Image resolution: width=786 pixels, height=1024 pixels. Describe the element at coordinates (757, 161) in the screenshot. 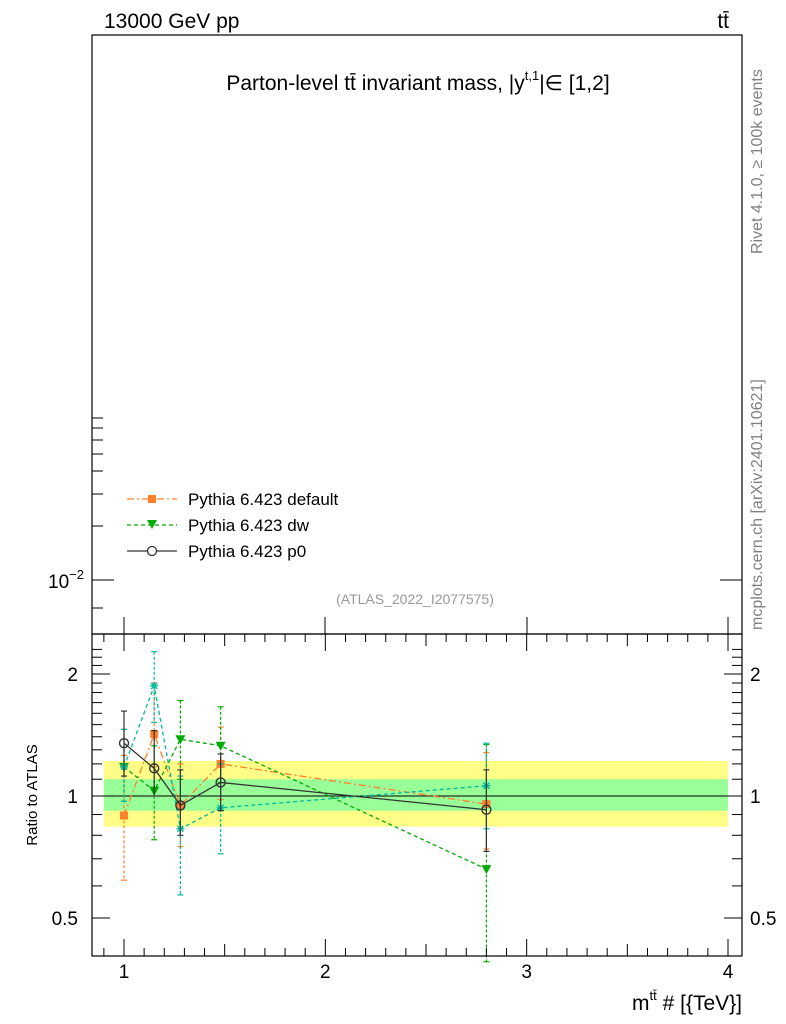

I see `rivet-version-label: Rivet 4.1.0, ≥ 100k events` at that location.